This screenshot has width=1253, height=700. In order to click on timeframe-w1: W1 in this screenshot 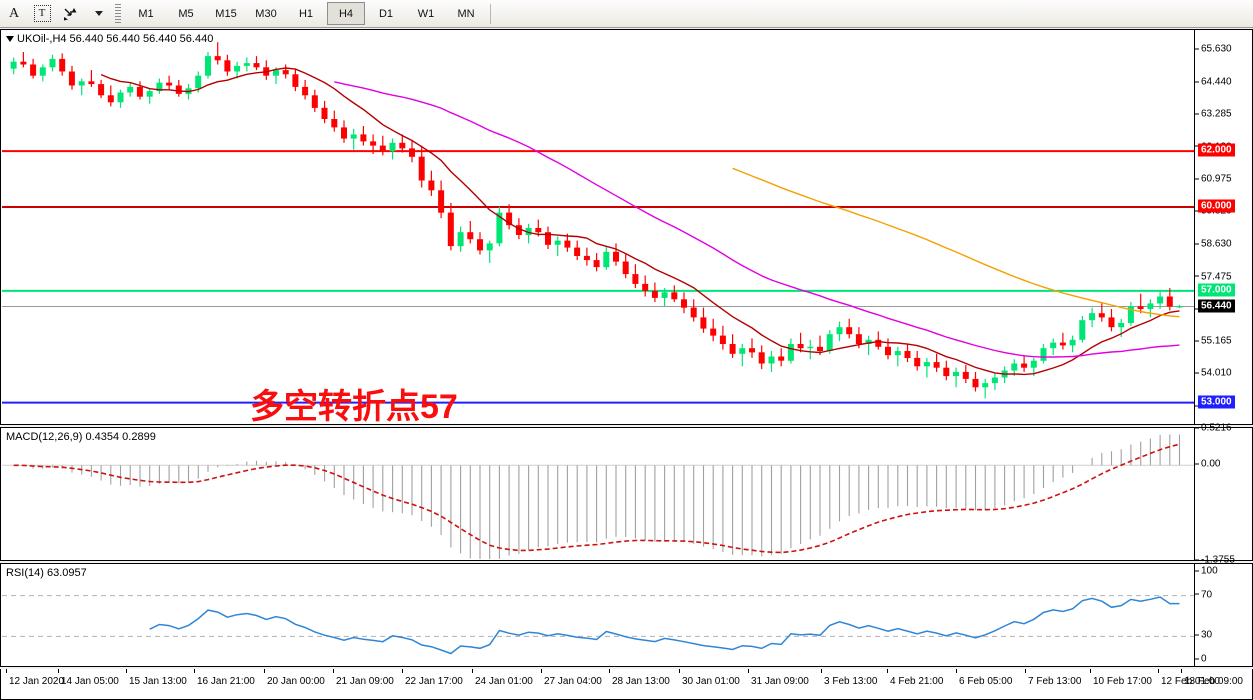, I will do `click(426, 13)`.